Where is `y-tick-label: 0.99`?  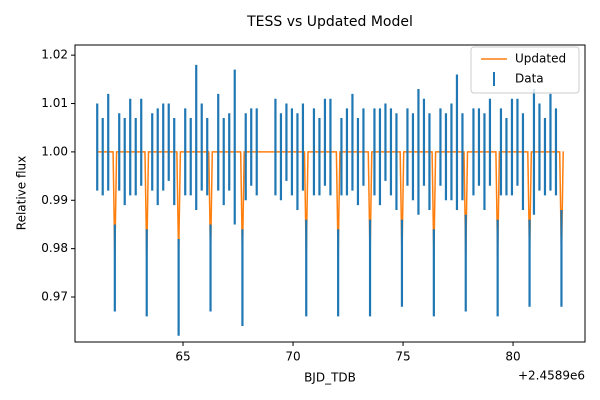
y-tick-label: 0.99 is located at coordinates (54, 200).